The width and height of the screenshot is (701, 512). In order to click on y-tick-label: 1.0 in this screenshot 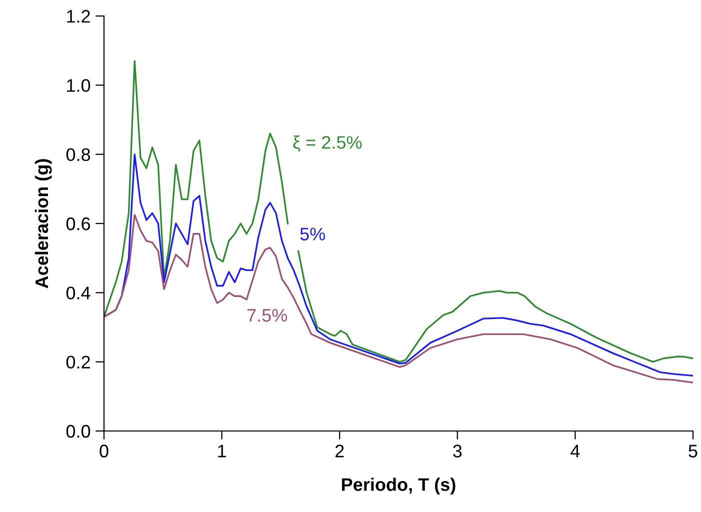, I will do `click(78, 85)`.